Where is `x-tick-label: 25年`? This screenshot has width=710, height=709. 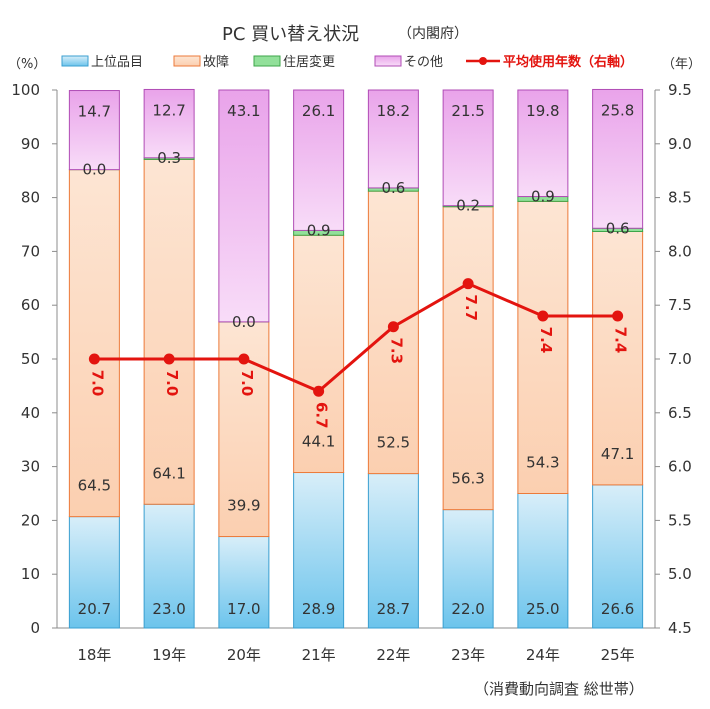 x-tick-label: 25年 is located at coordinates (618, 655).